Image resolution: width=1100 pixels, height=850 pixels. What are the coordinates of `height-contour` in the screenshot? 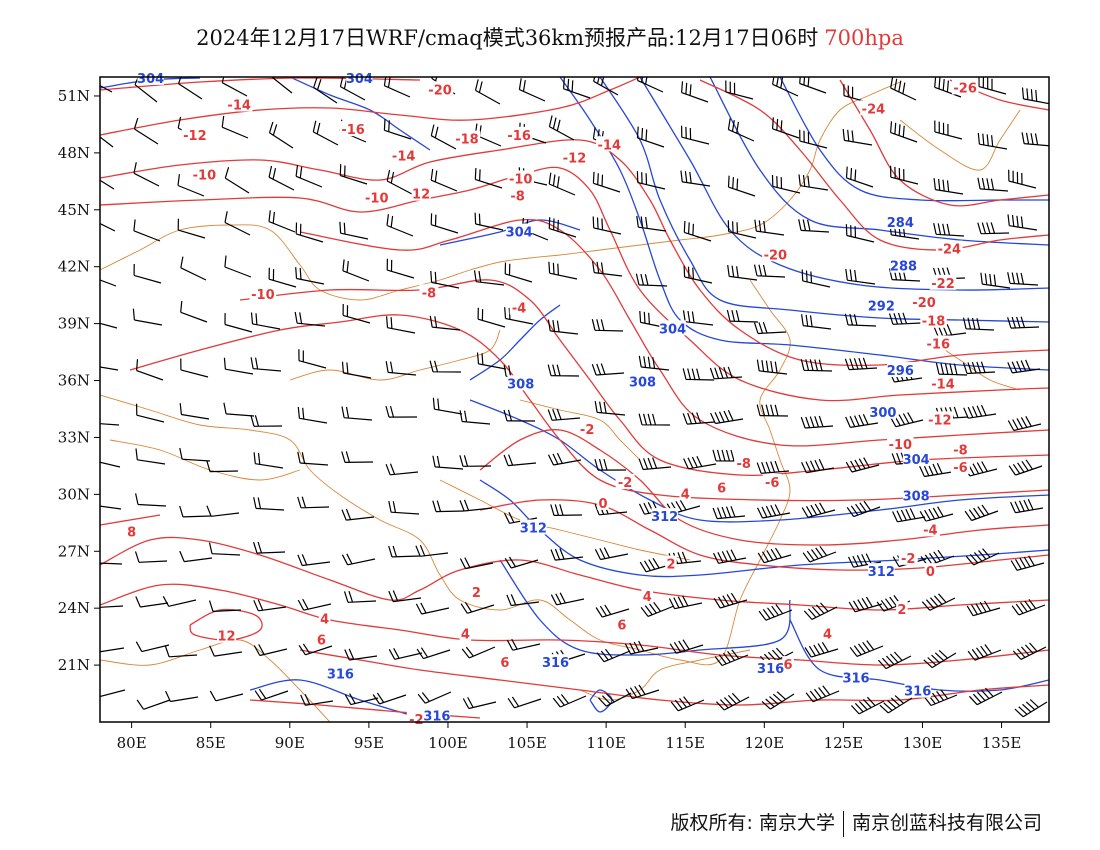 It's located at (759, 461).